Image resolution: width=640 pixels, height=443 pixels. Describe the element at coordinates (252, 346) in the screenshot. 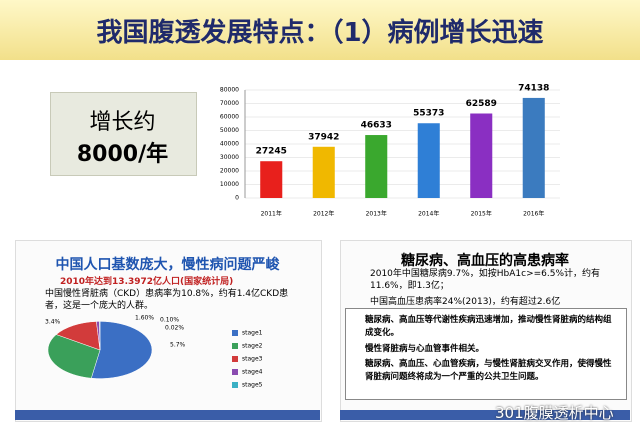

I see `legend-label: stage2` at that location.